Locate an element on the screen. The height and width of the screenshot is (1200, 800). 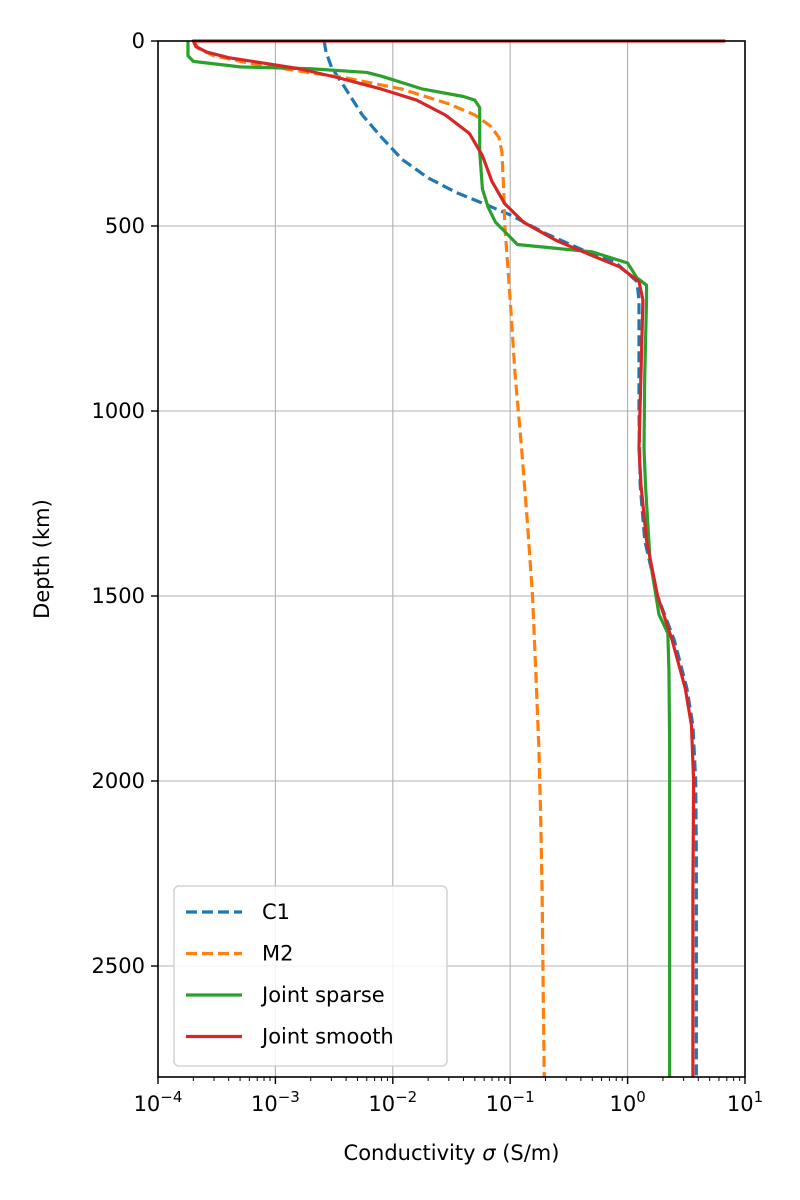
legend-label-joint-smooth: Joint smooth is located at coordinates (327, 1037).